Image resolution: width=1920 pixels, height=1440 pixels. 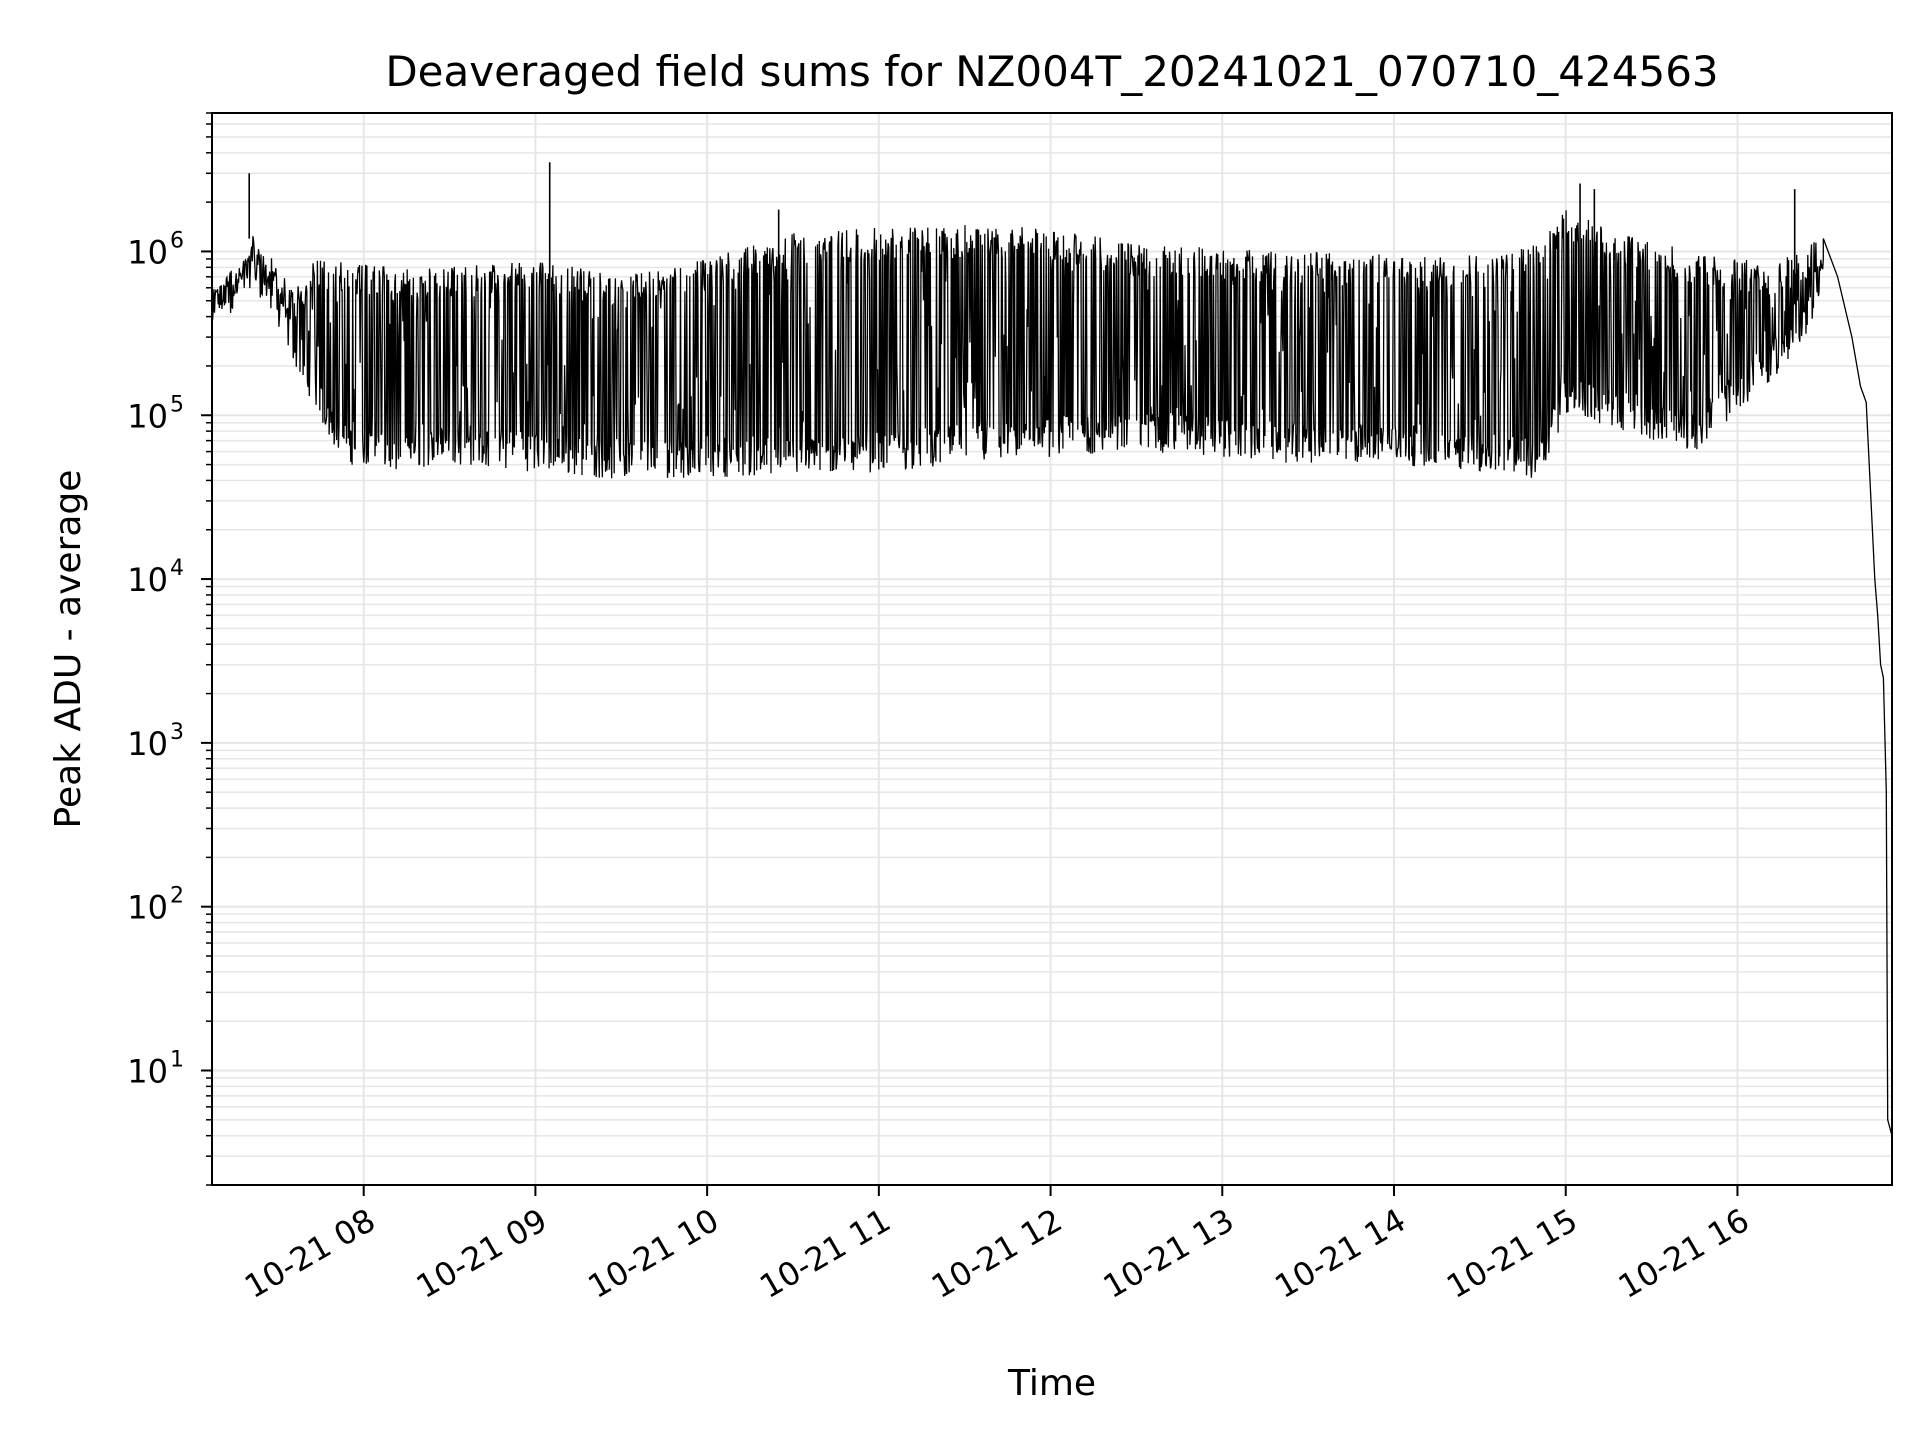 I want to click on x-axis-label: Time, so click(x=1051, y=1383).